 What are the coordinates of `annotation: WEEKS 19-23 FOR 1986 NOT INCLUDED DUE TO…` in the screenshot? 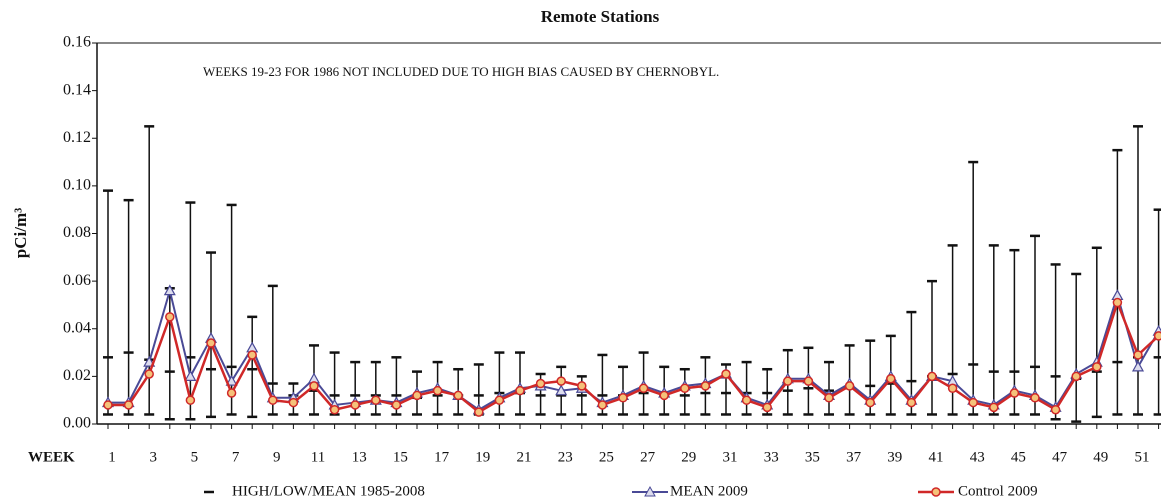 It's located at (461, 71).